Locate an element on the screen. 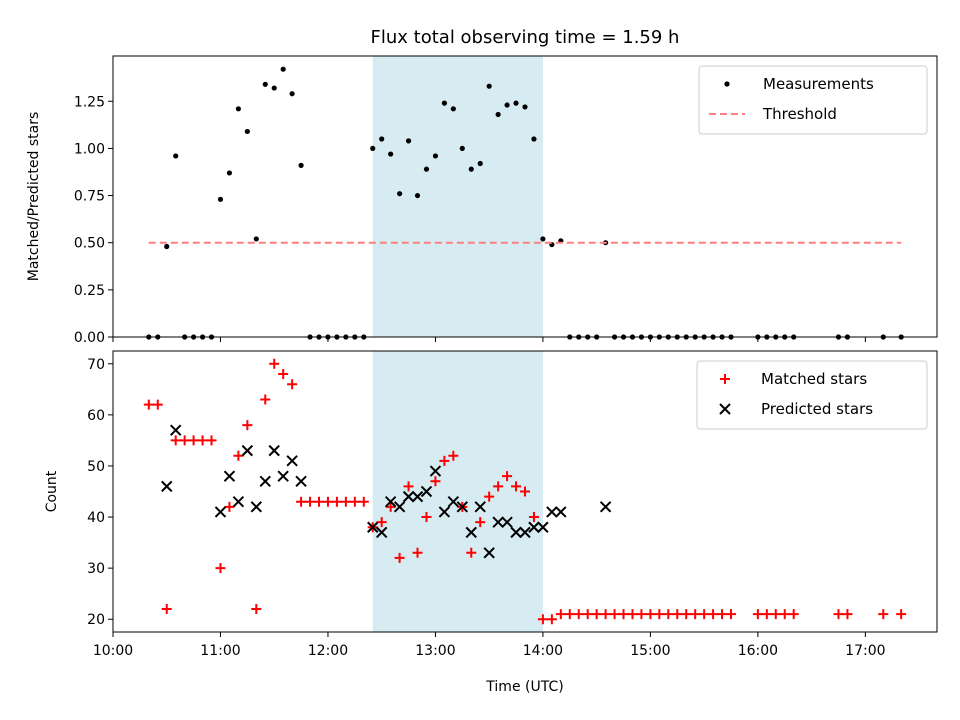  legend-label: Matched stars is located at coordinates (814, 379).